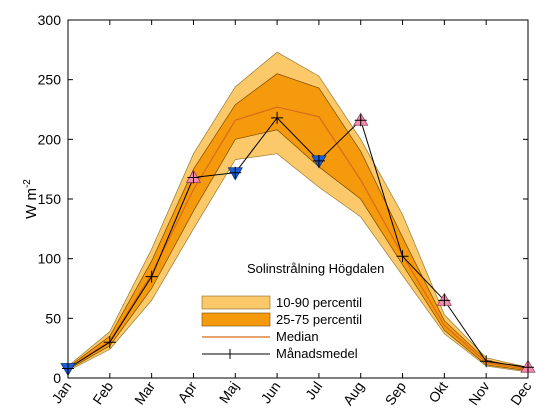 The height and width of the screenshot is (420, 560). I want to click on mean-point-sep, so click(402, 256).